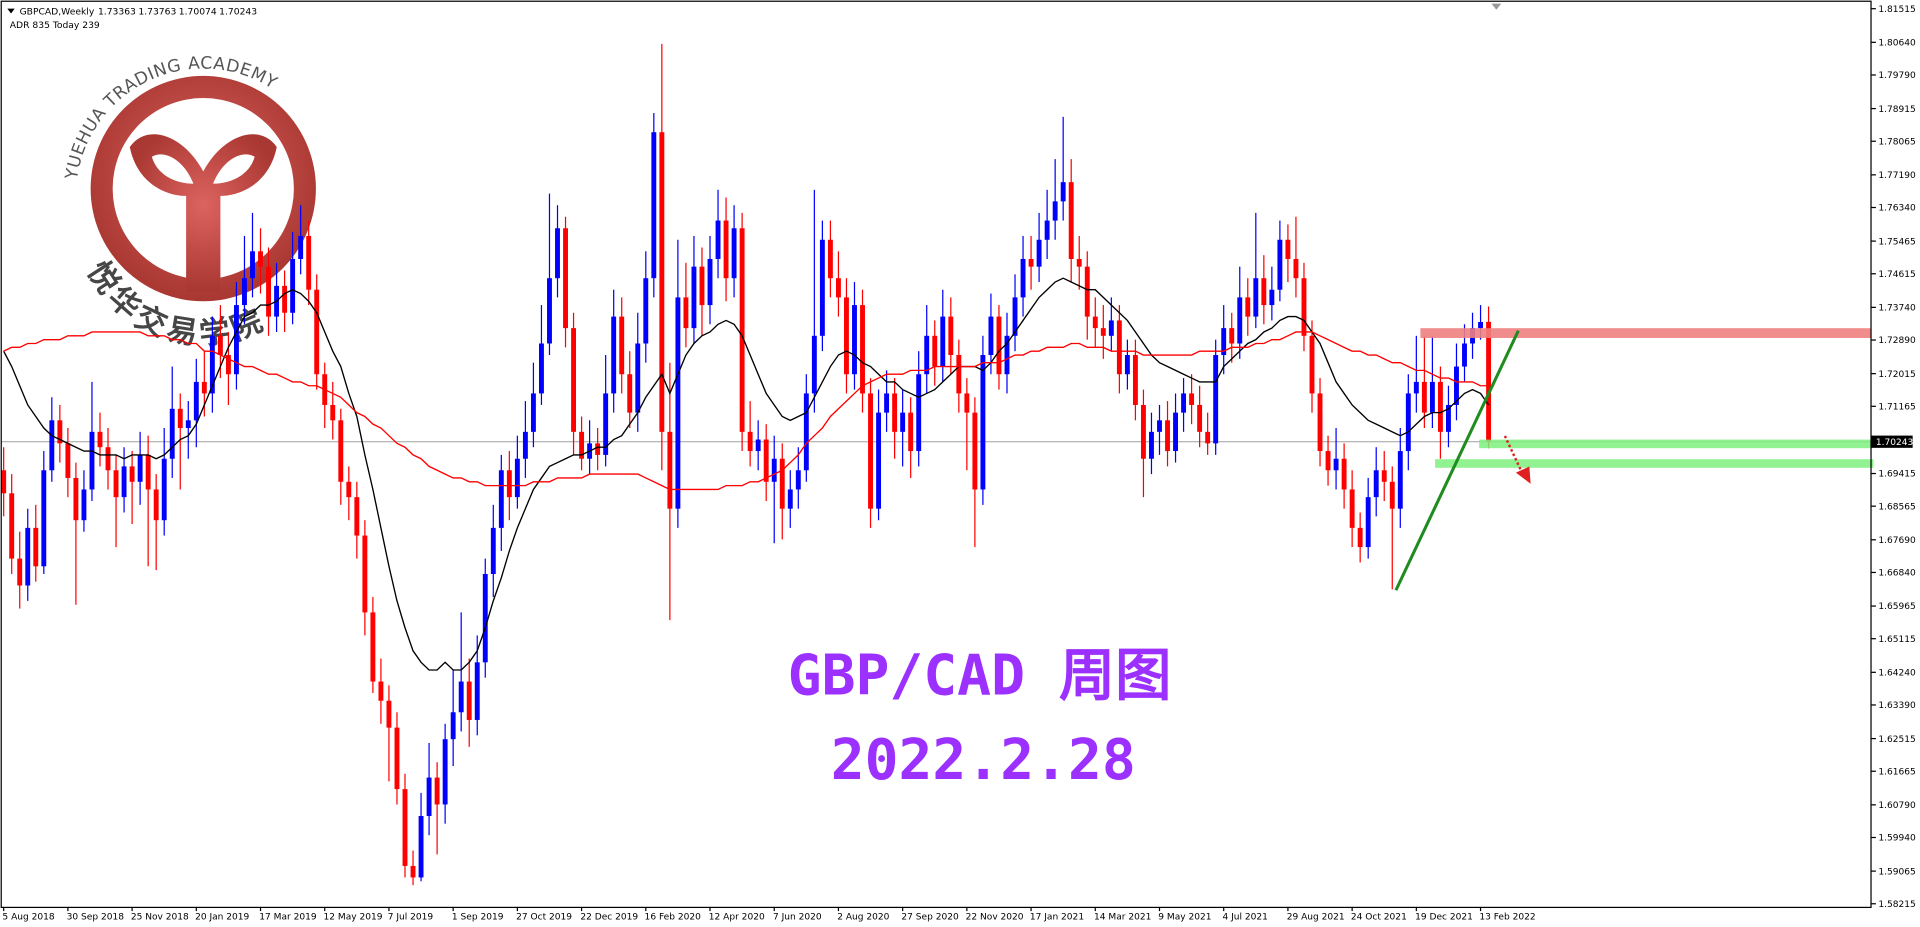 Image resolution: width=1920 pixels, height=927 pixels. What do you see at coordinates (1184, 918) in the screenshot?
I see `x-tick-label: 9 May 2021` at bounding box center [1184, 918].